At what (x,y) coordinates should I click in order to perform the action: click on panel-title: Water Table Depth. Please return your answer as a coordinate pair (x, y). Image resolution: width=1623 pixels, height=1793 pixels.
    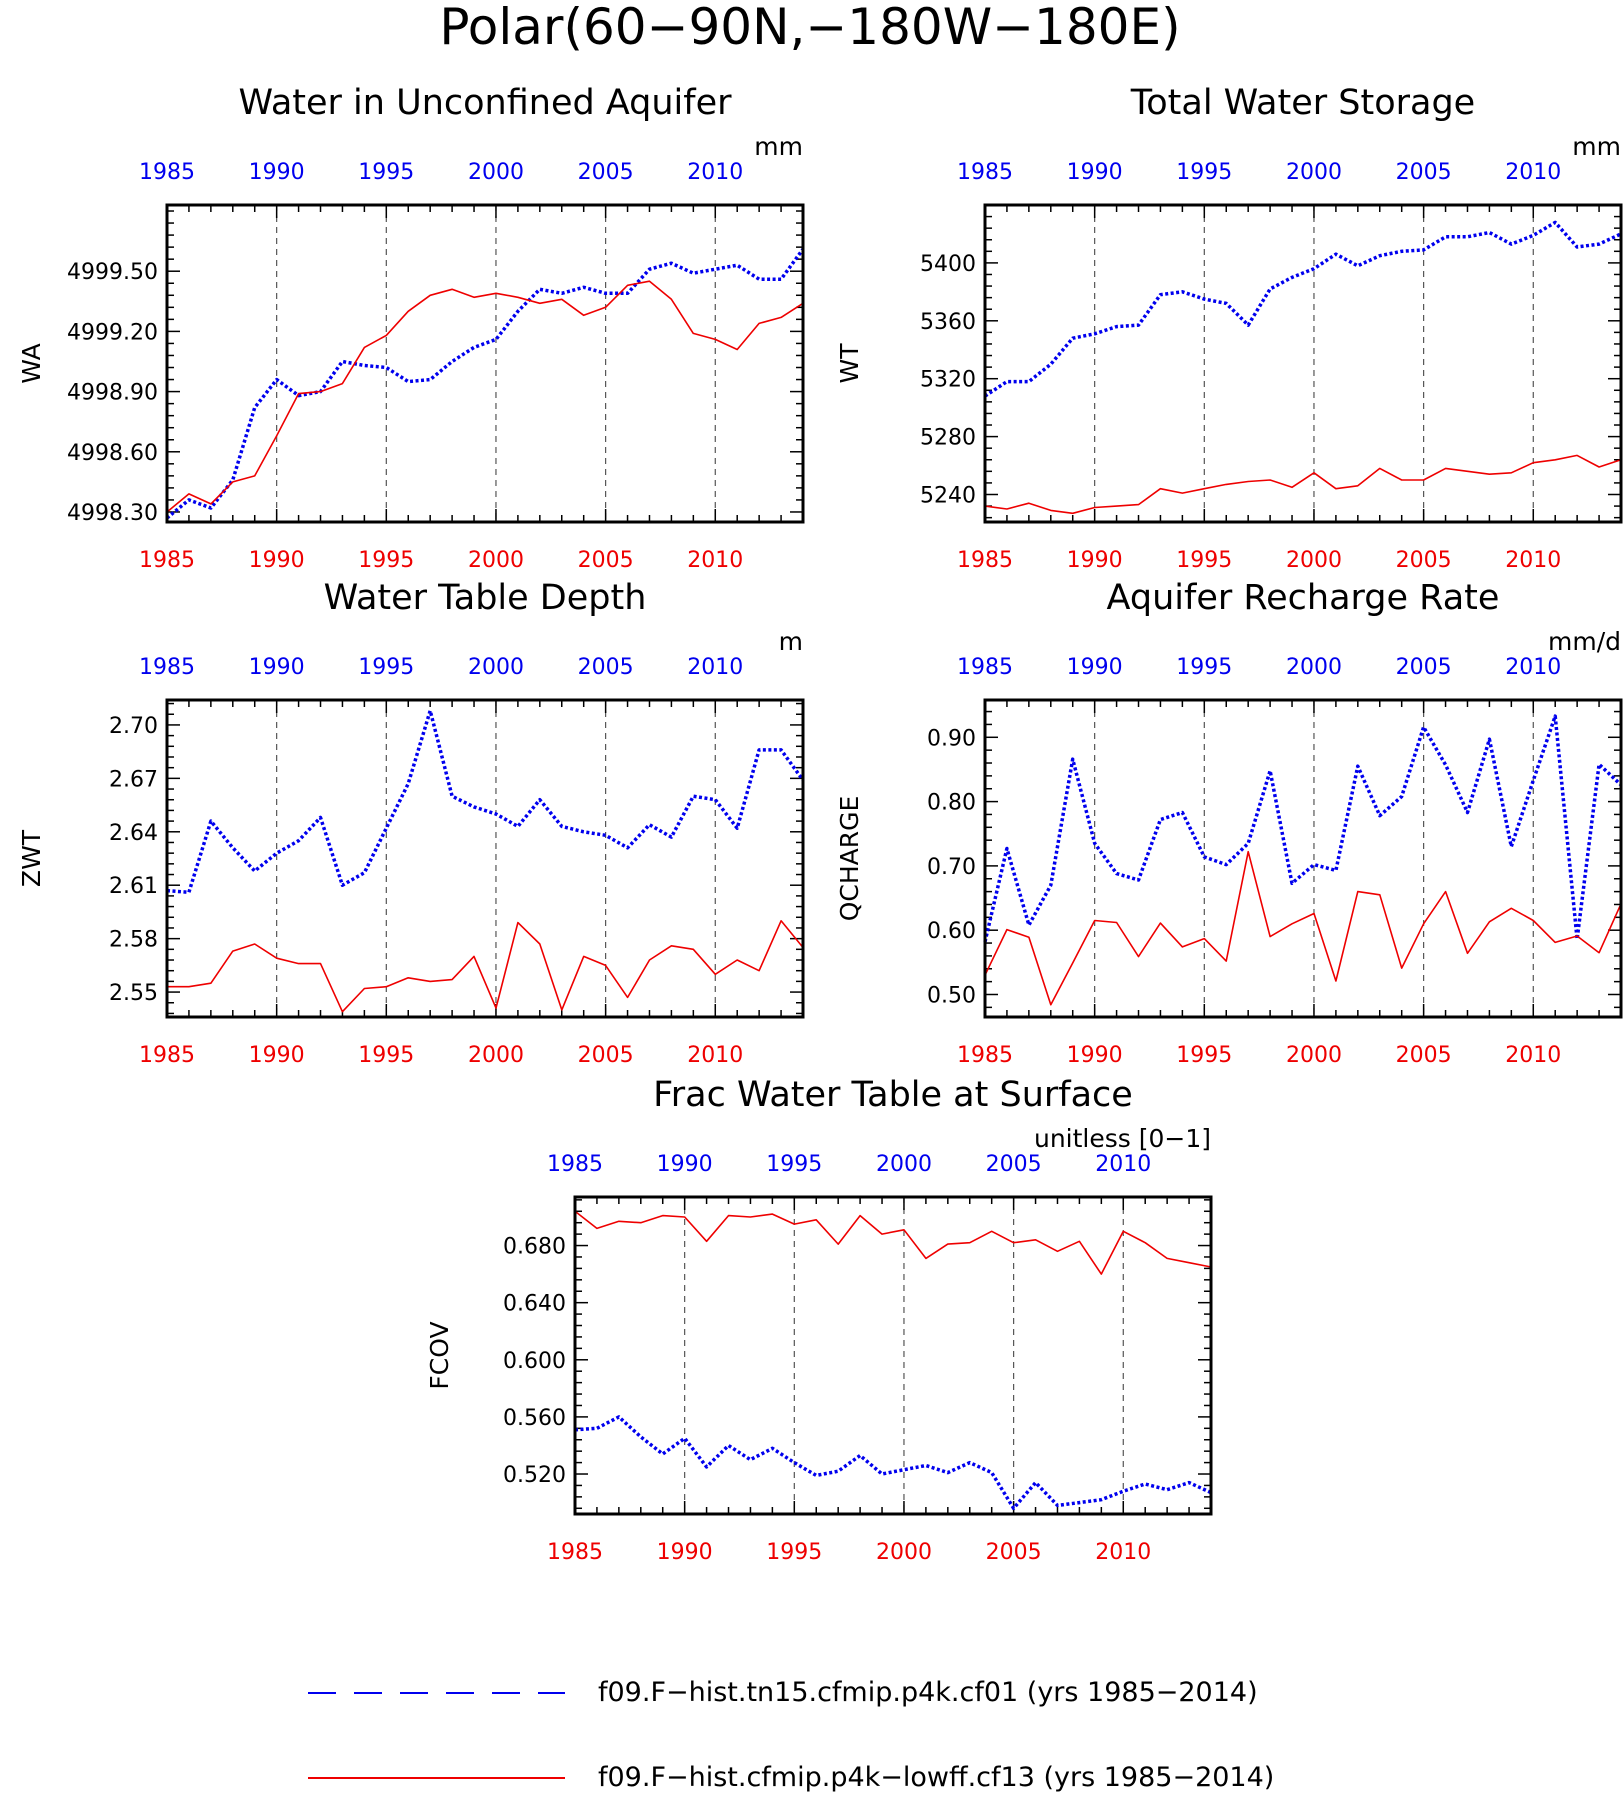
    Looking at the image, I should click on (485, 598).